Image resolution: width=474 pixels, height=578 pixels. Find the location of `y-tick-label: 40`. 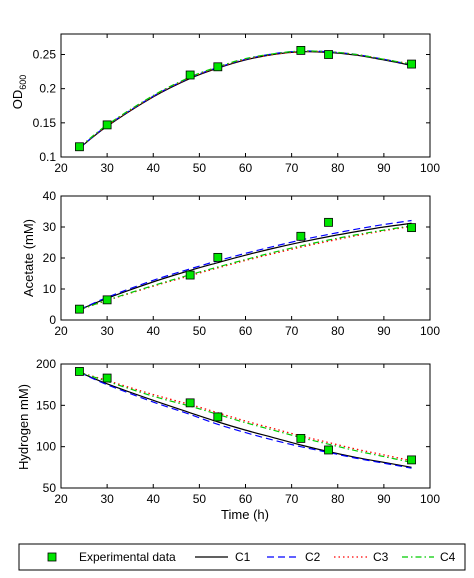

y-tick-label: 40 is located at coordinates (50, 196).